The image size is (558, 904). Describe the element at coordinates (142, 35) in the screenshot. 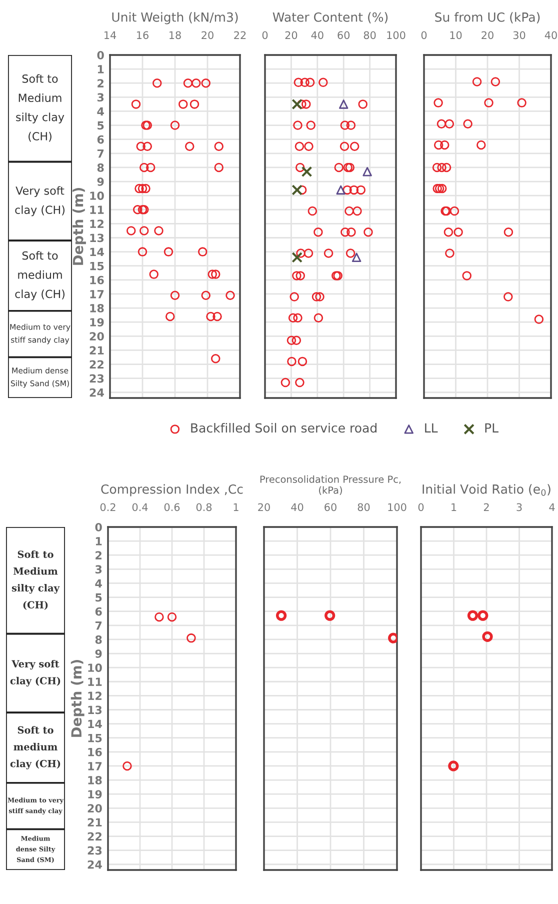

I see `x-tick-label: 16` at that location.